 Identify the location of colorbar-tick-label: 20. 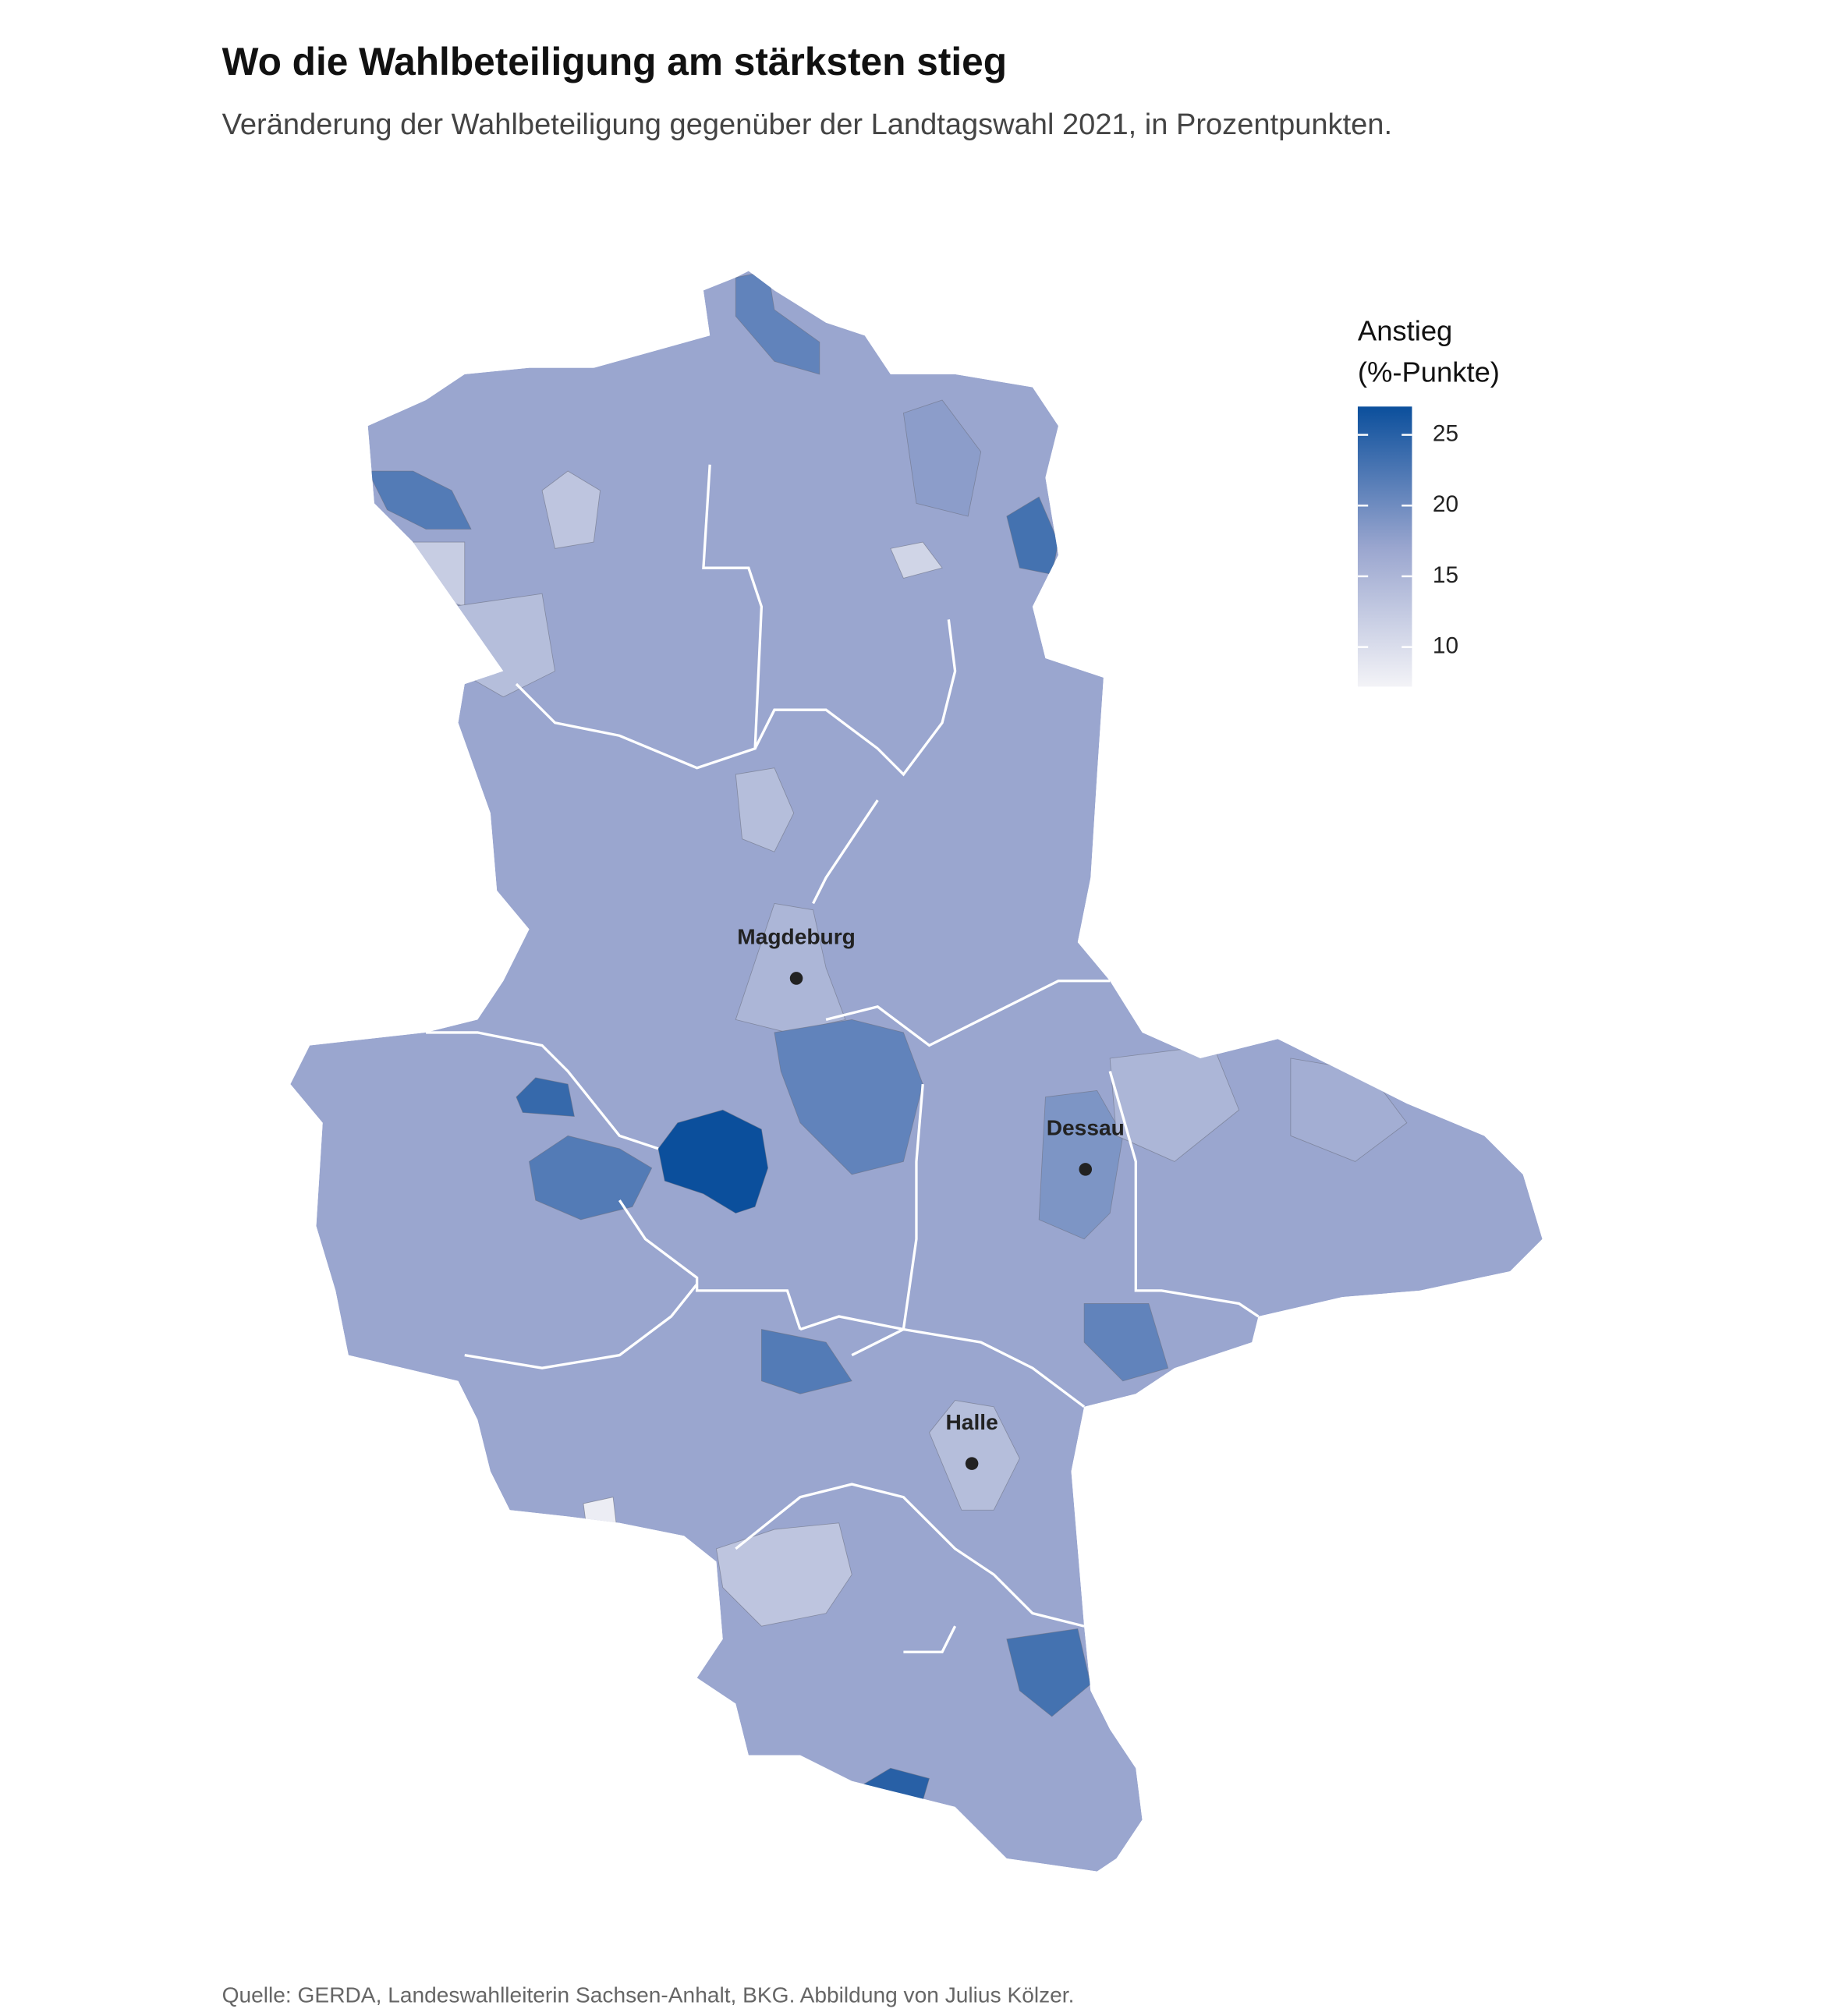
(1446, 504).